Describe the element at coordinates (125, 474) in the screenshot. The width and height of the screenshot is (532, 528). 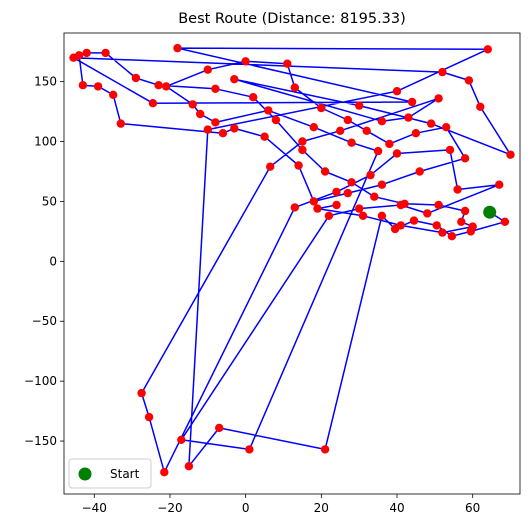
I see `legend-label-start: Start` at that location.